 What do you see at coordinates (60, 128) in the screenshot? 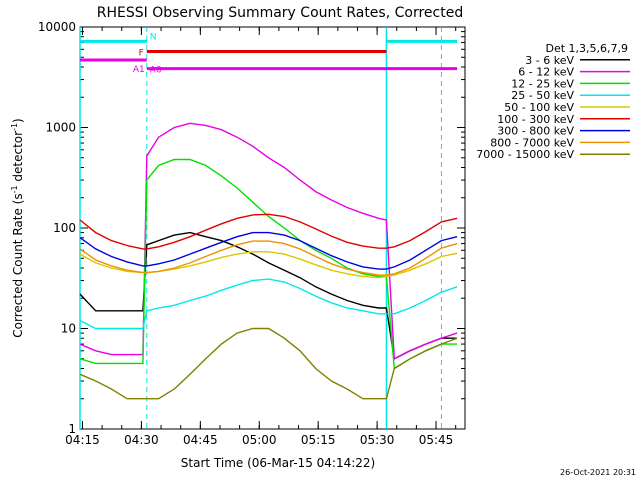
I see `y-tick-label: 1000` at bounding box center [60, 128].